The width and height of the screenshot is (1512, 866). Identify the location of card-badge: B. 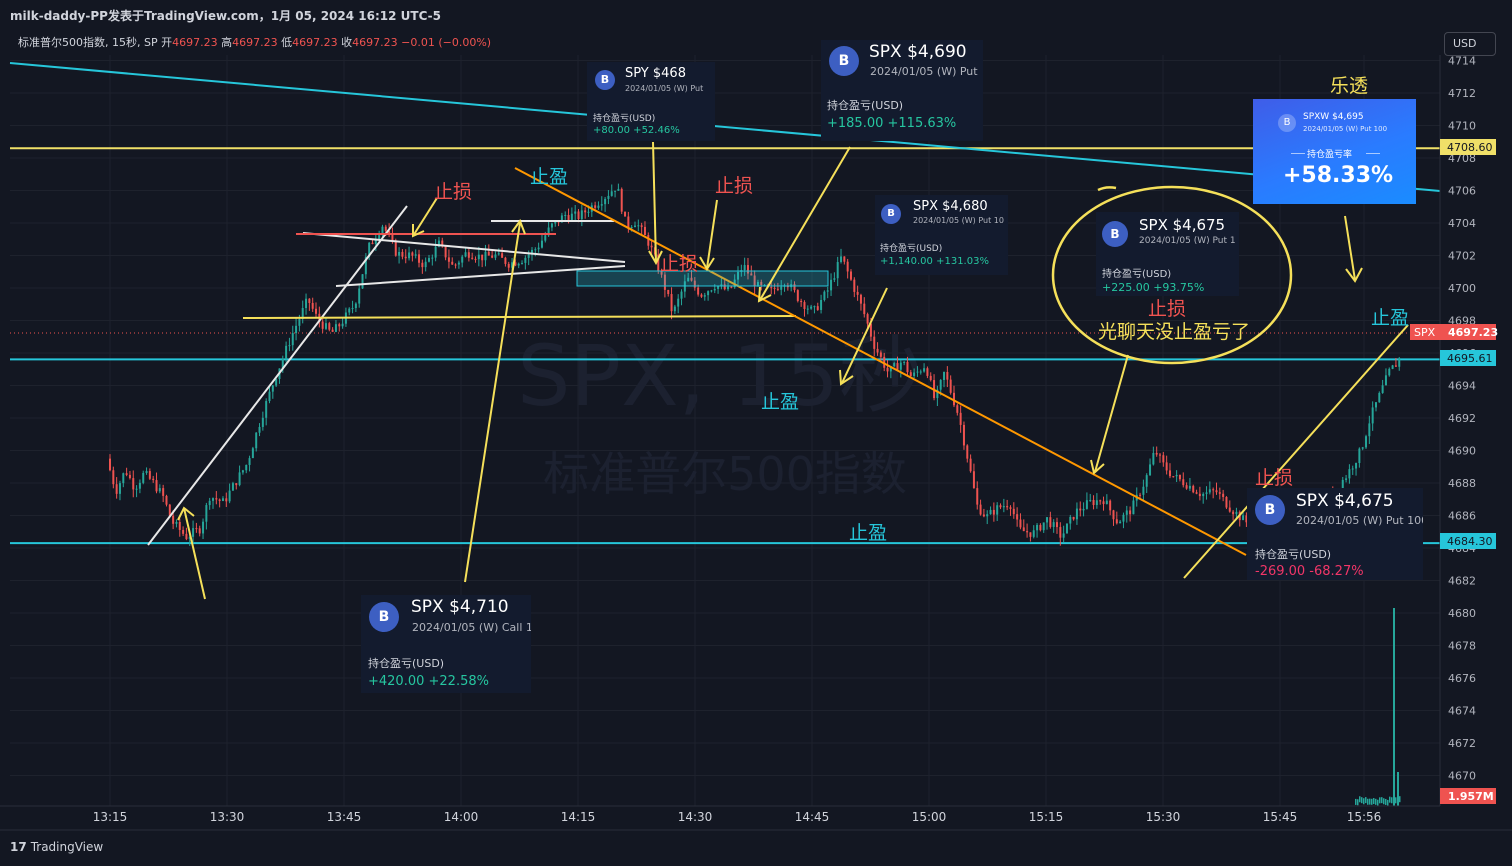
(1270, 510).